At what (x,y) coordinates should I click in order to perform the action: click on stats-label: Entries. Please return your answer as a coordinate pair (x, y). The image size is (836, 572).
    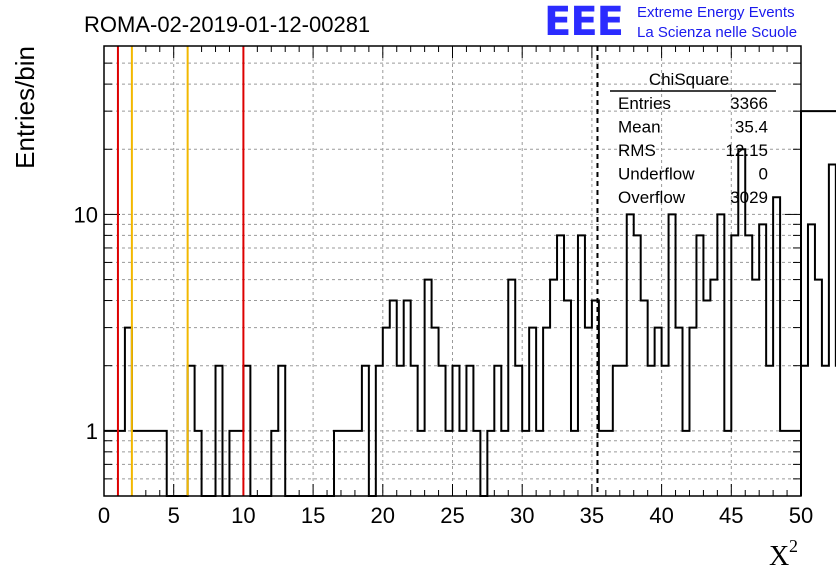
    Looking at the image, I should click on (644, 103).